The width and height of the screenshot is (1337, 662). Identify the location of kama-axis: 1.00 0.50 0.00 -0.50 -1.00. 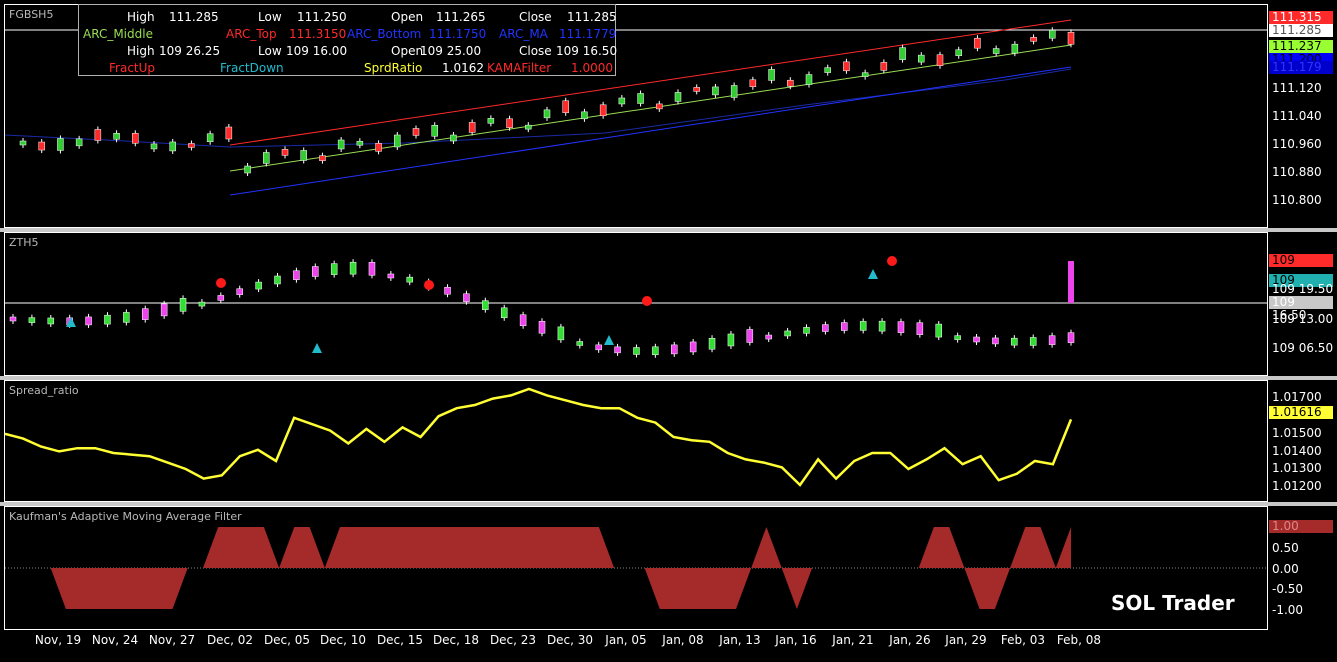
(1302, 568).